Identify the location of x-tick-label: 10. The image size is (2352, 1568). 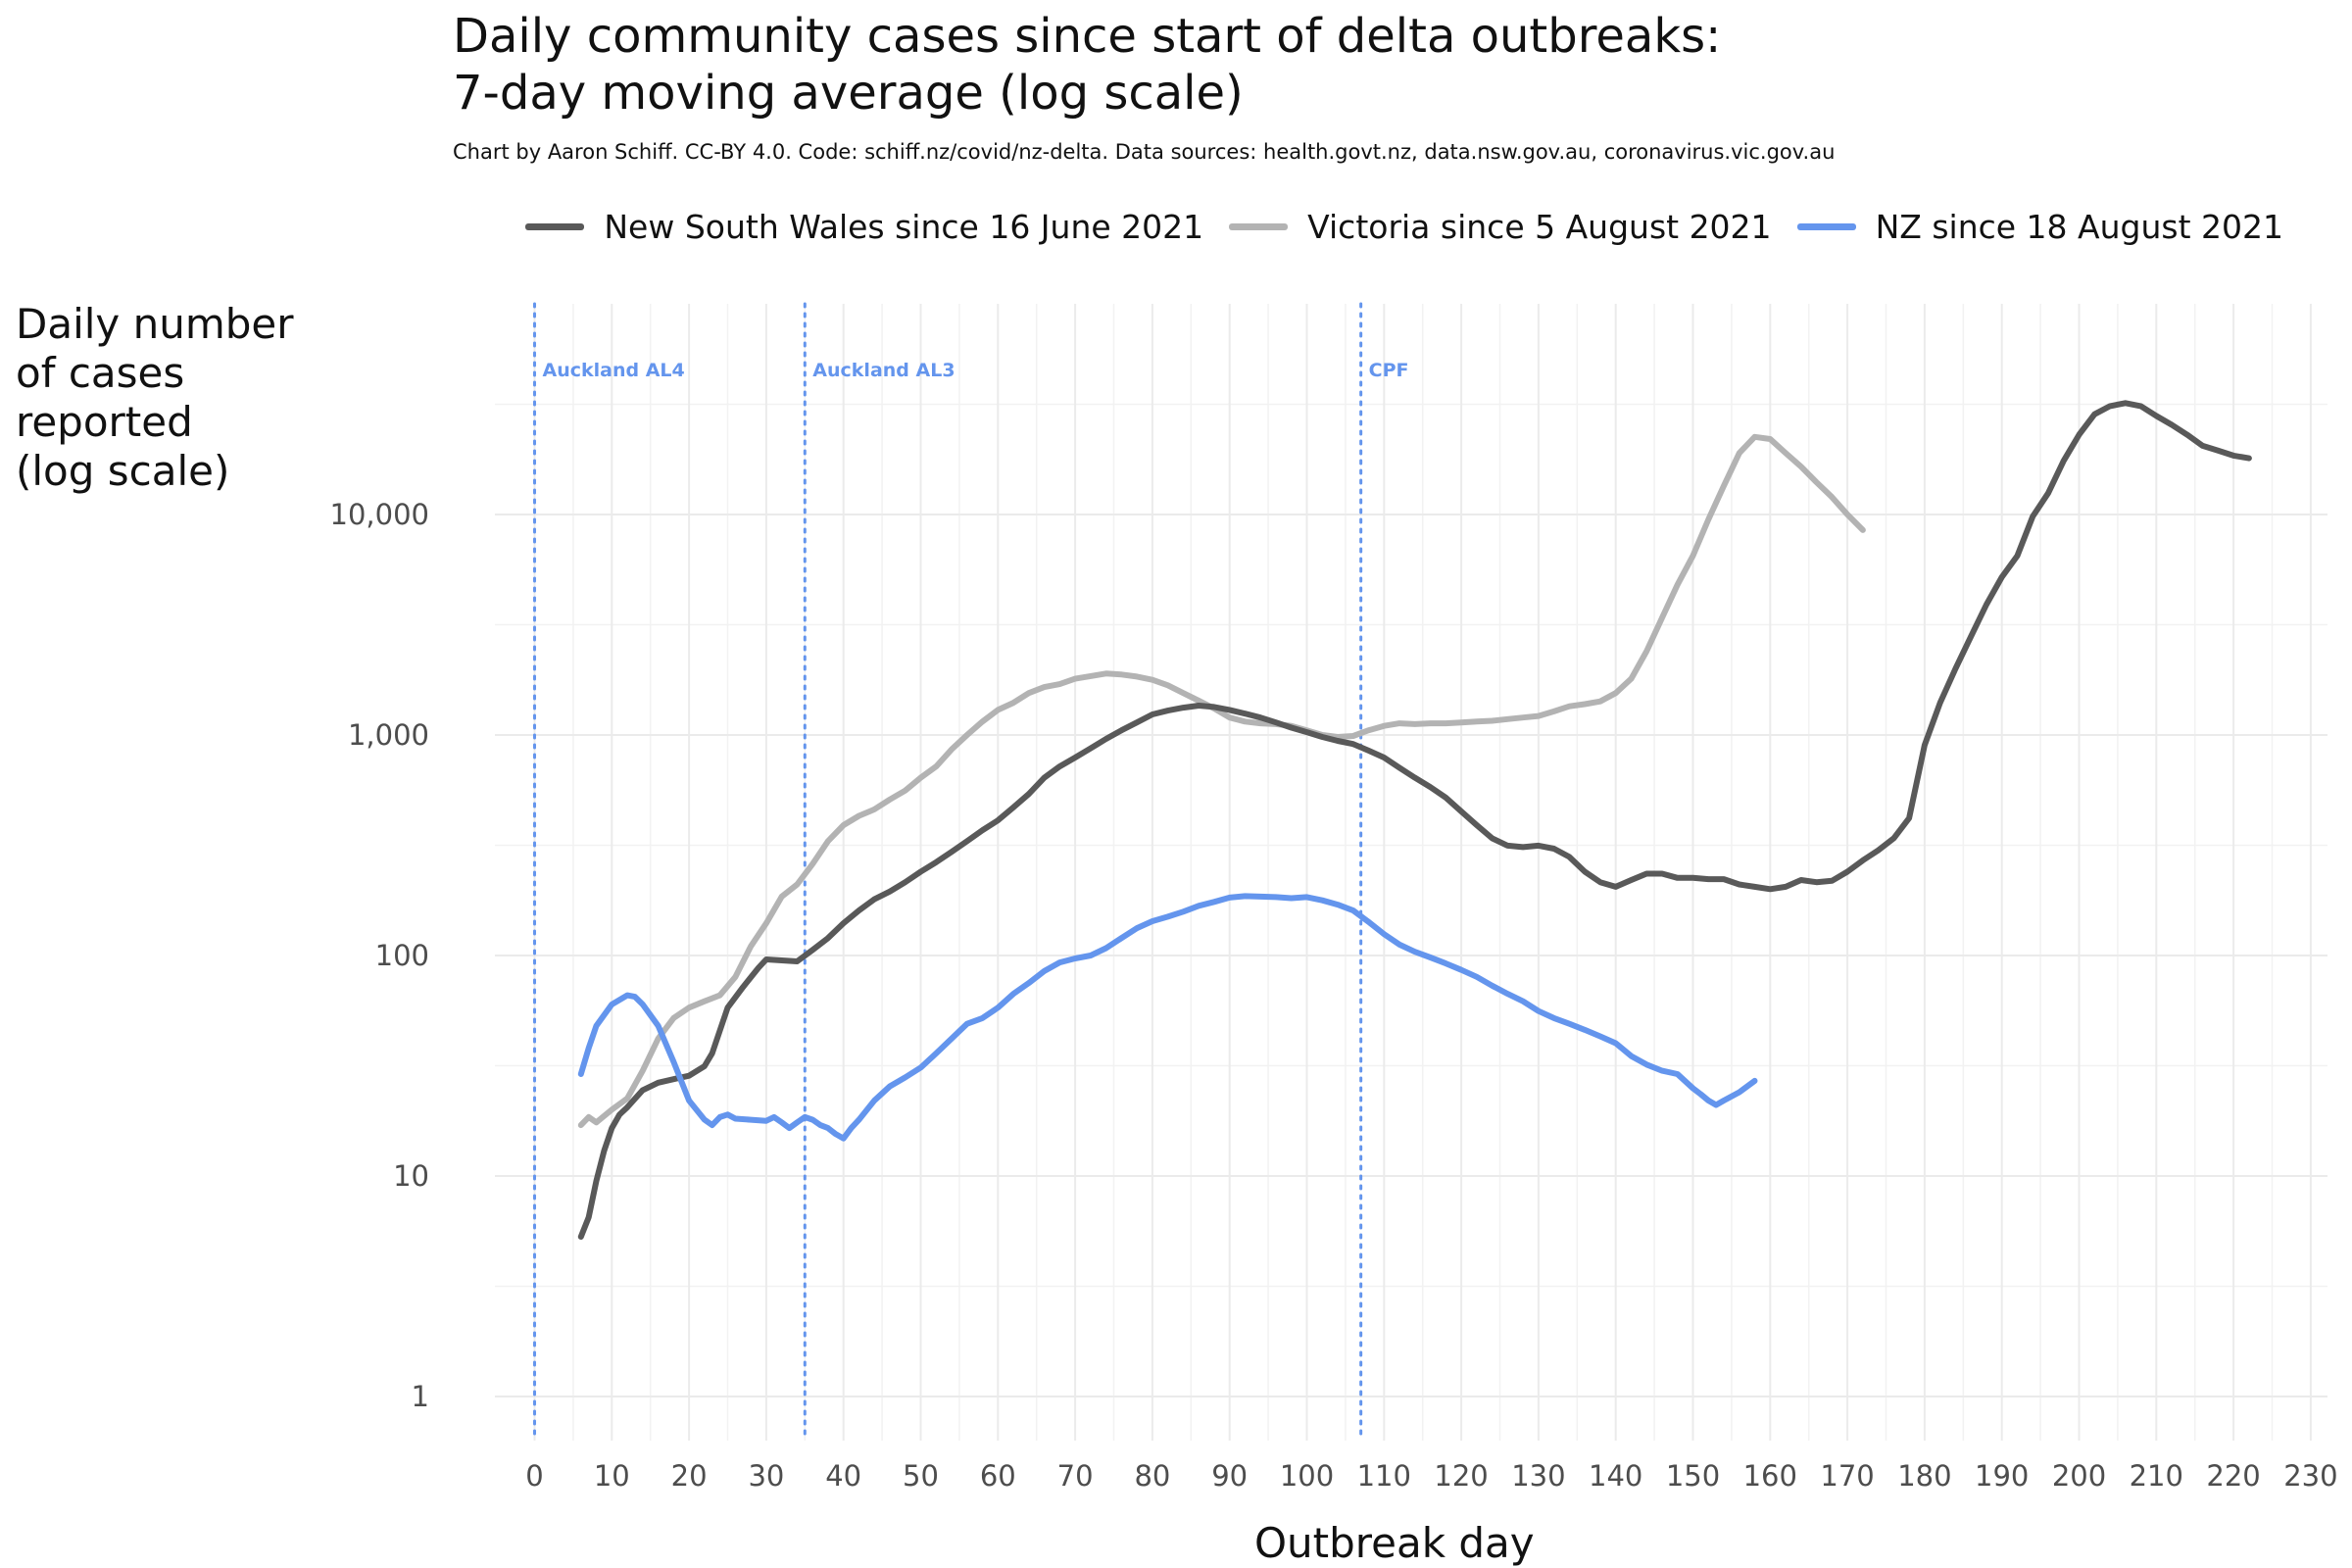
(612, 1476).